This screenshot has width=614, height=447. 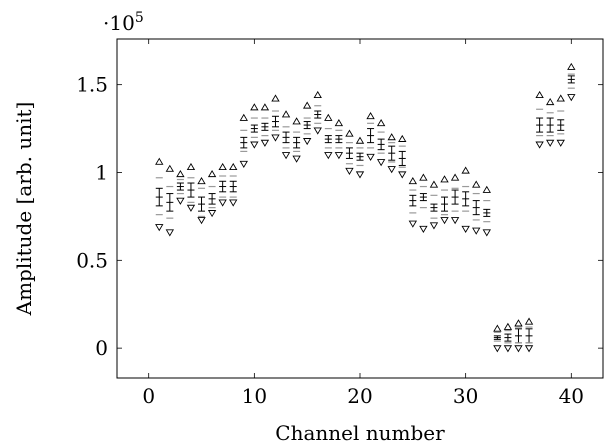 I want to click on x-tick-label: 0, so click(x=148, y=396).